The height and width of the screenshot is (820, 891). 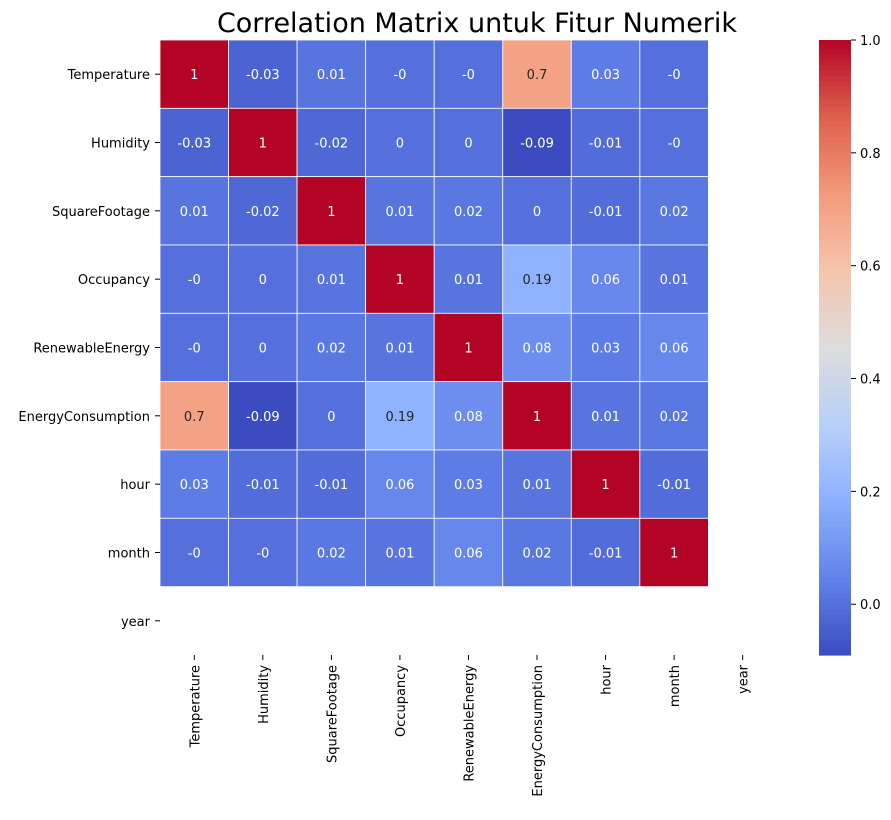 What do you see at coordinates (607, 679) in the screenshot?
I see `x-tick-label: hour` at bounding box center [607, 679].